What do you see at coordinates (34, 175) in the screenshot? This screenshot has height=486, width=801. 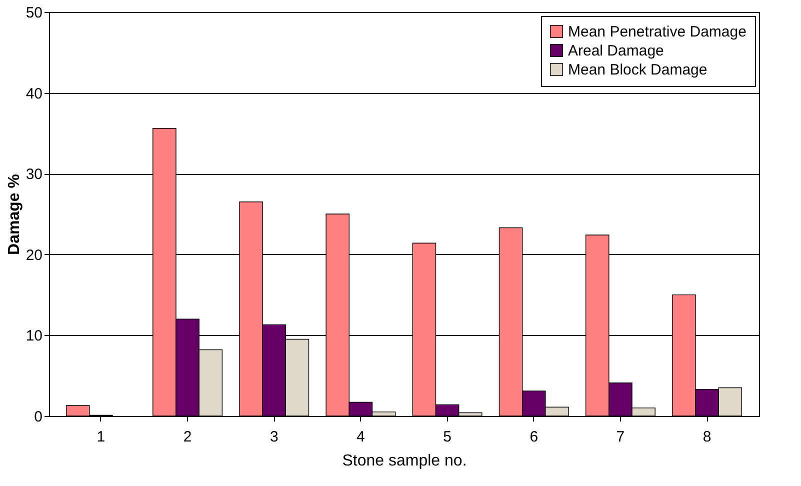 I see `y-tick-label: 30` at bounding box center [34, 175].